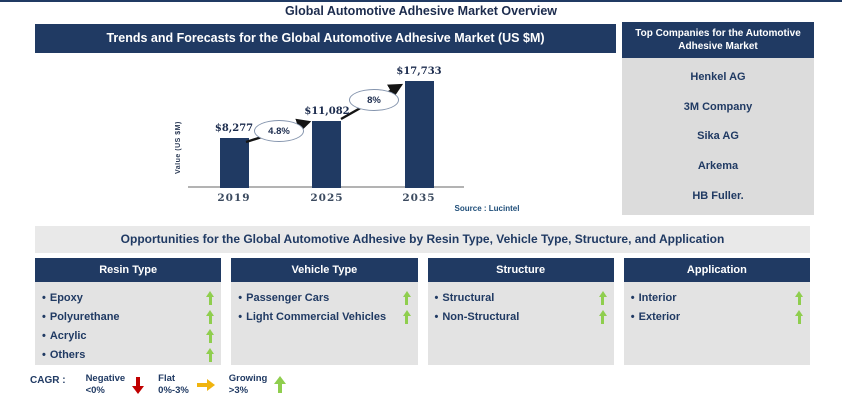 This screenshot has width=842, height=416. Describe the element at coordinates (324, 270) in the screenshot. I see `column-header: Vehicle Type` at that location.